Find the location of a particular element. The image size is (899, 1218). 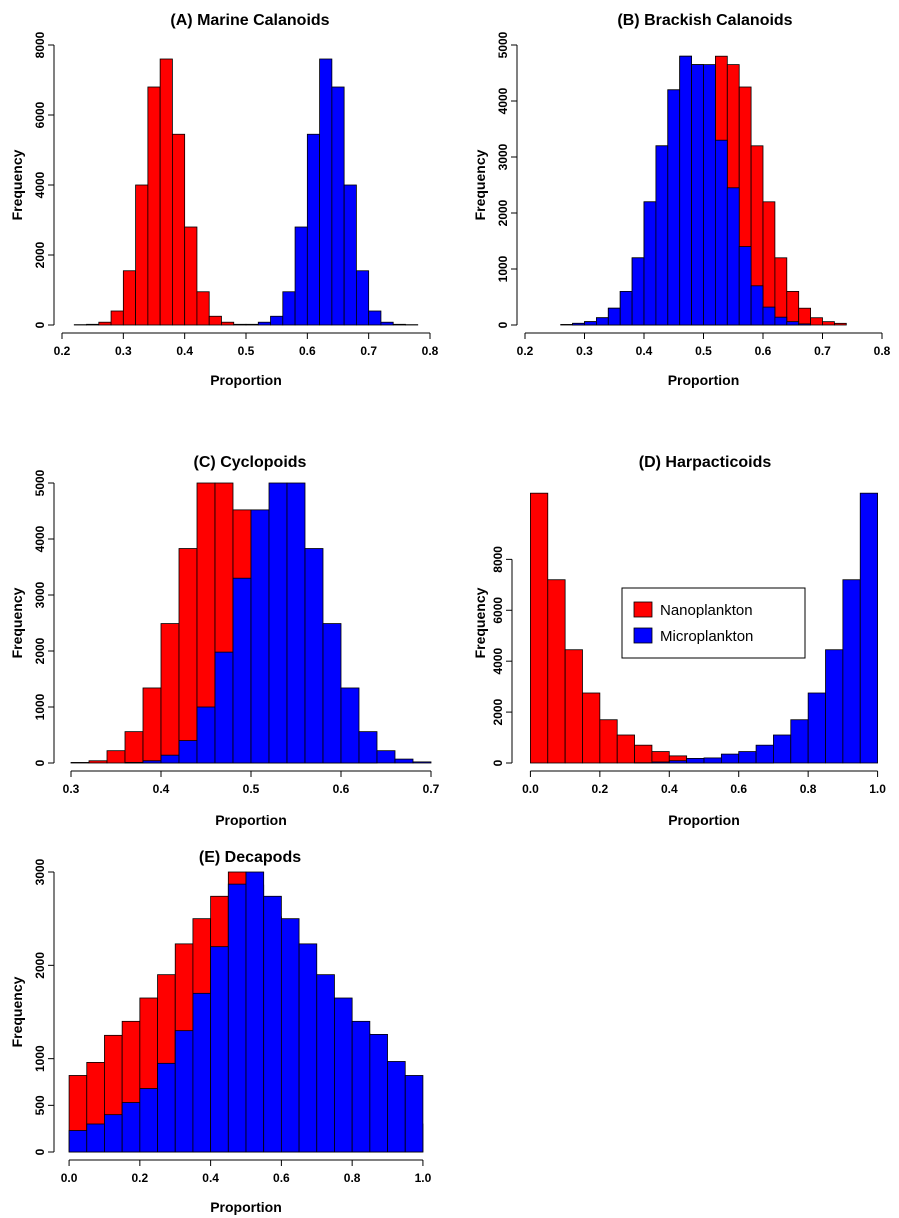

y-tick-label: 6000 is located at coordinates (40, 114).